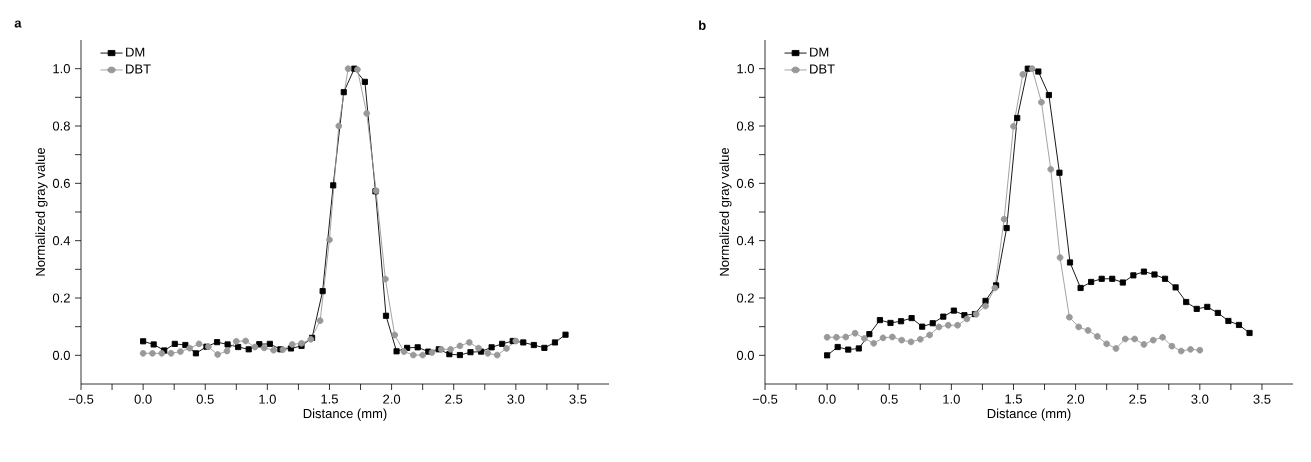  Describe the element at coordinates (702, 25) in the screenshot. I see `chart-title: b` at that location.